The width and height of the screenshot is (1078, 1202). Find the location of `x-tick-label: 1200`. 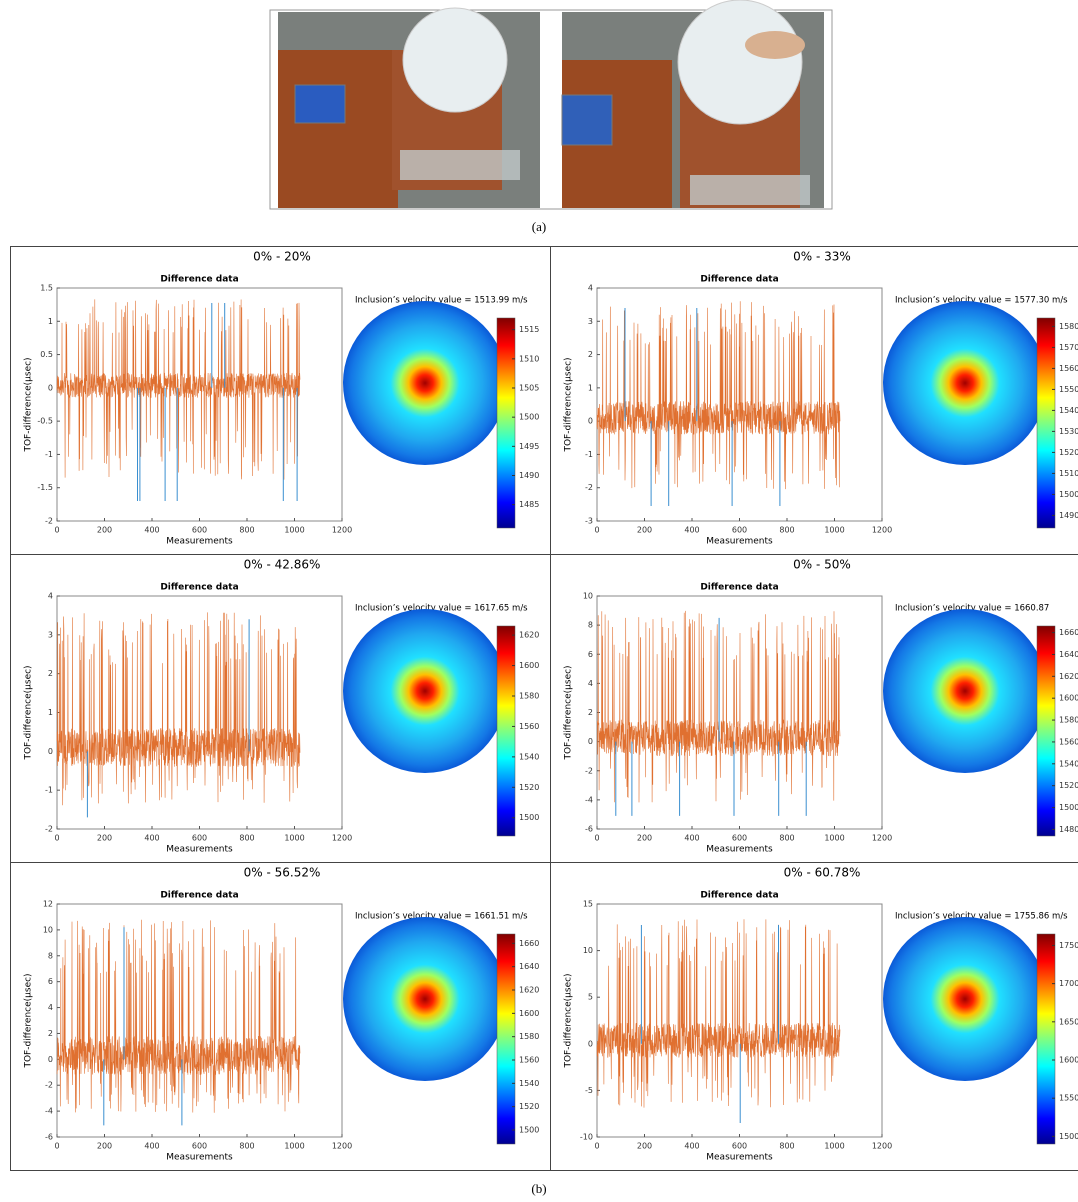

x-tick-label: 1200 is located at coordinates (342, 1146).